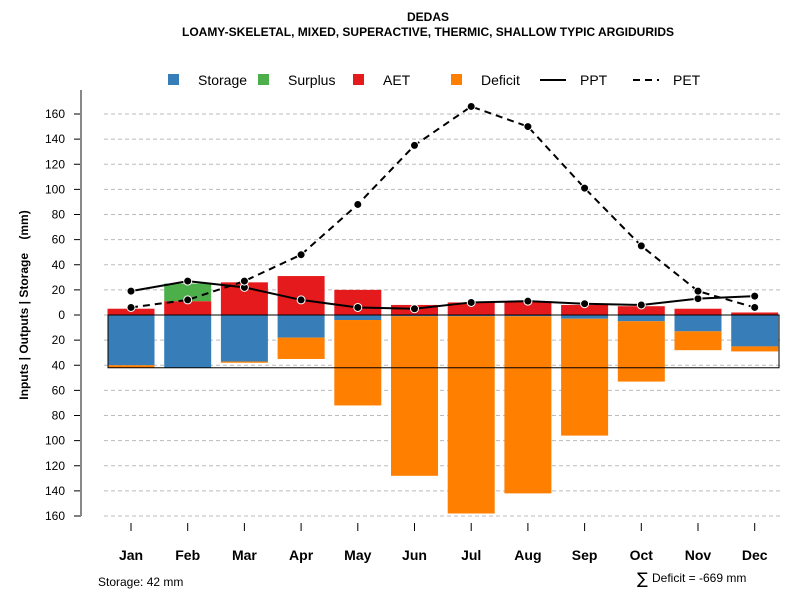 Image resolution: width=800 pixels, height=600 pixels. Describe the element at coordinates (642, 555) in the screenshot. I see `x-tick-label: Oct` at that location.